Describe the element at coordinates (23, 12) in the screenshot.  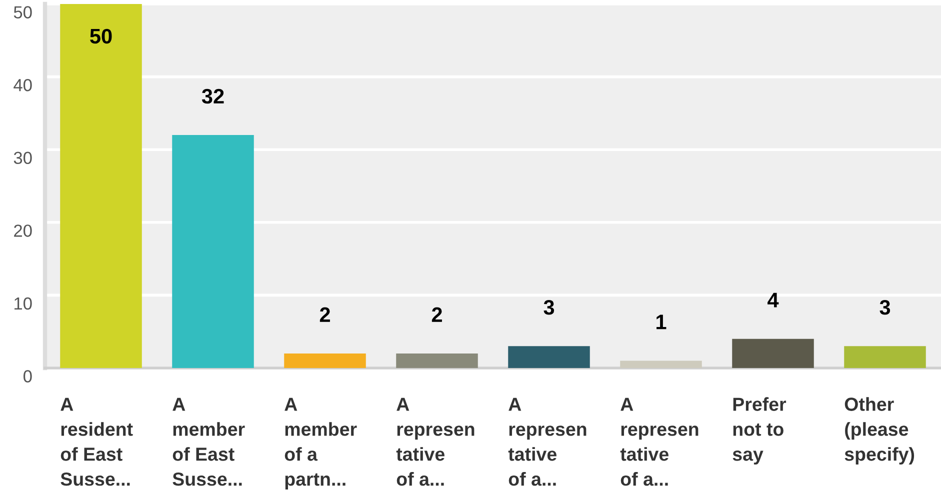
I see `y-tick-label: 50` at that location.